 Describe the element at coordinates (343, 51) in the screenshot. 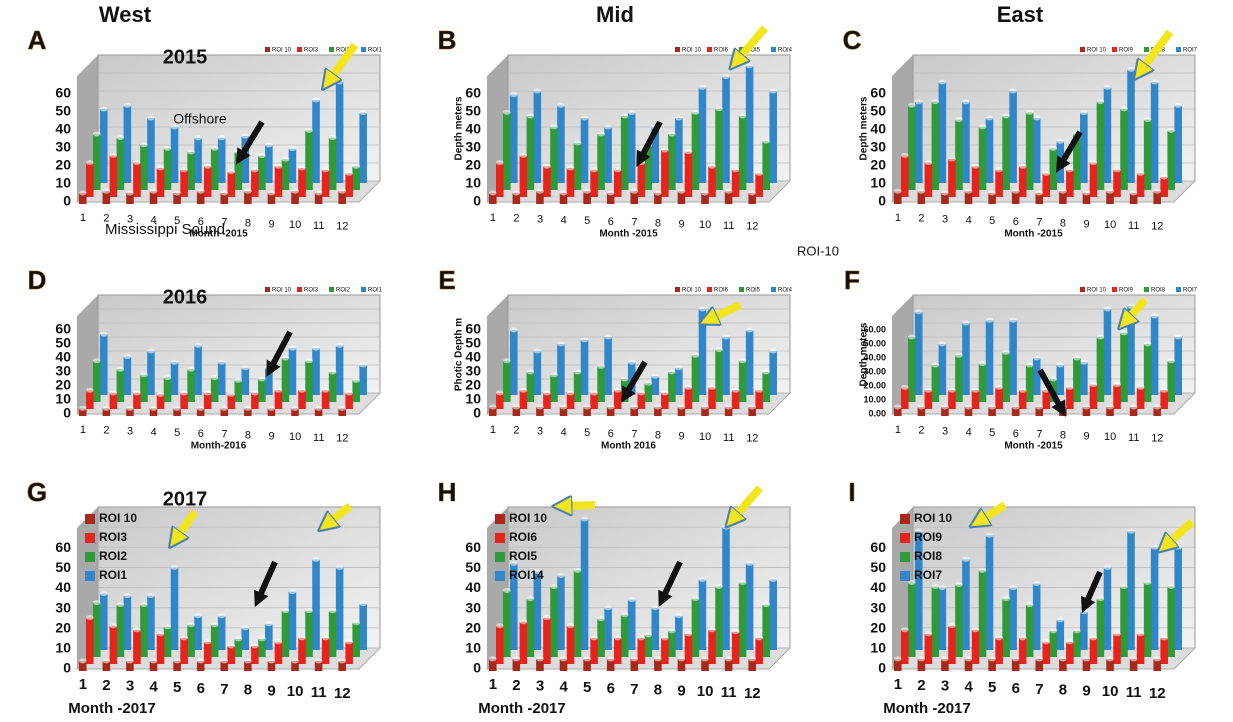

I see `legend-label: ROI2` at that location.